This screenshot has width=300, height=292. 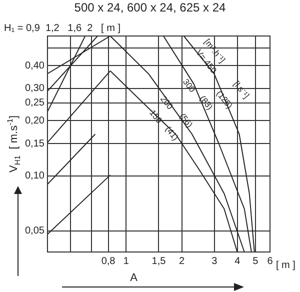 What do you see at coordinates (34, 103) in the screenshot?
I see `y-tick-label: 0,25` at bounding box center [34, 103].